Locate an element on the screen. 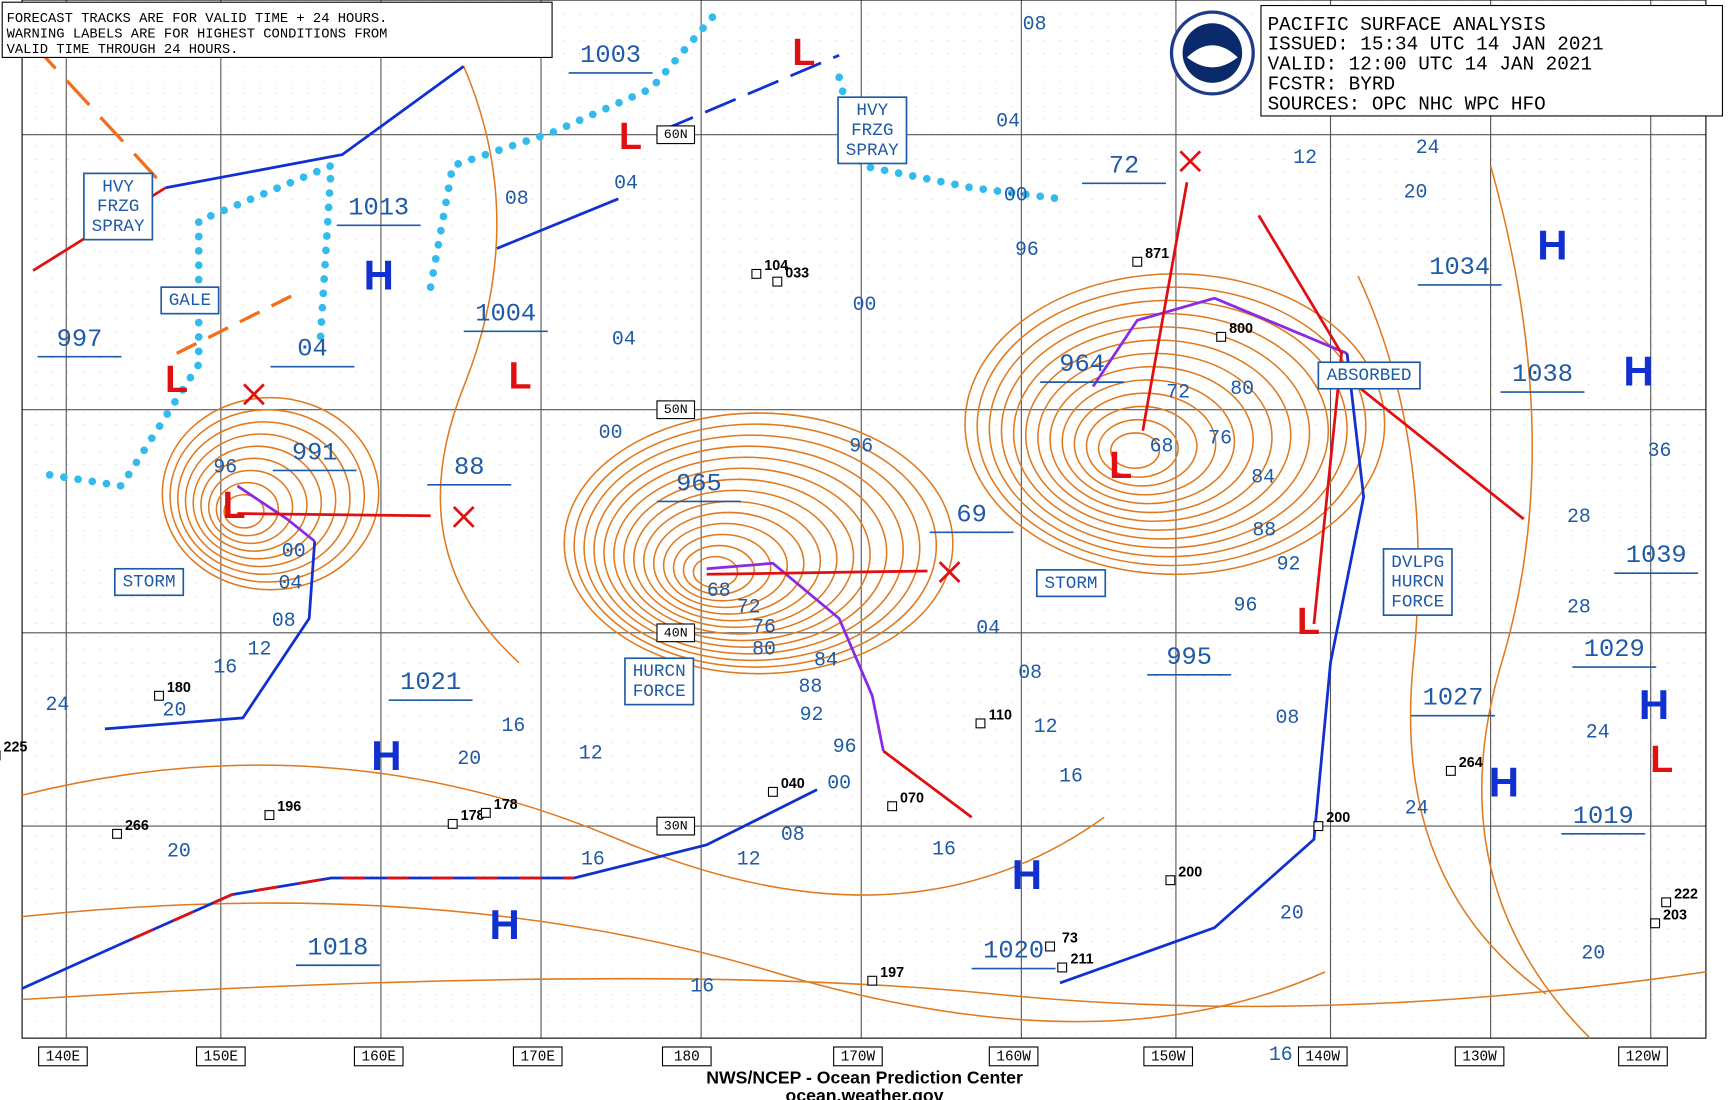  pressure-center: 88 is located at coordinates (469, 467).